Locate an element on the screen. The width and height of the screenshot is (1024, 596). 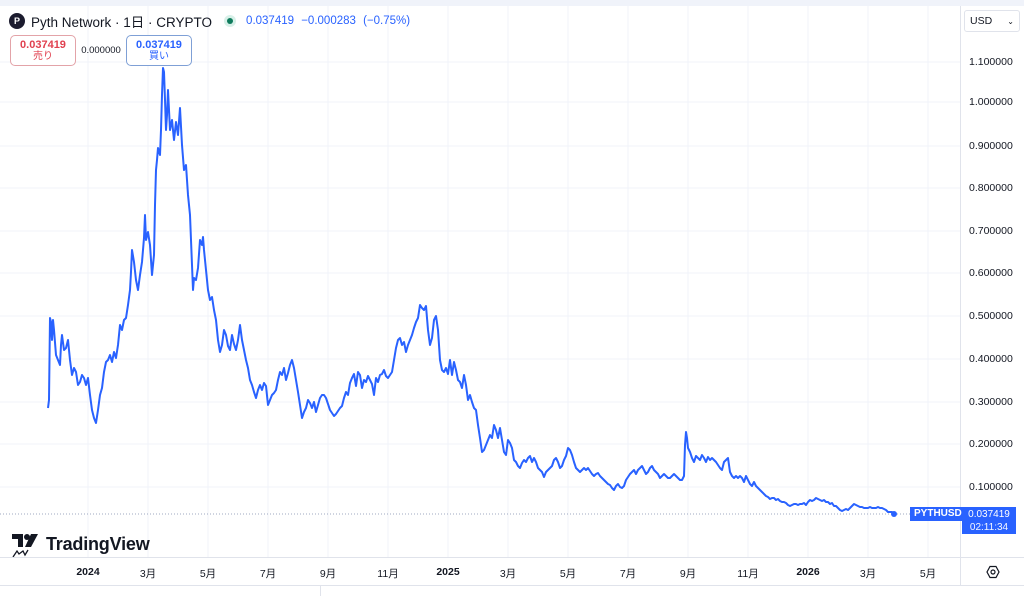
price-label: 0.700000 is located at coordinates (991, 231).